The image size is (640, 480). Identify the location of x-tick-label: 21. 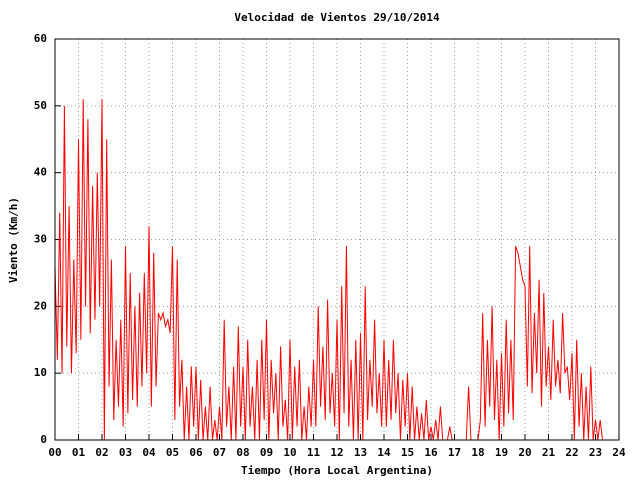
(549, 452).